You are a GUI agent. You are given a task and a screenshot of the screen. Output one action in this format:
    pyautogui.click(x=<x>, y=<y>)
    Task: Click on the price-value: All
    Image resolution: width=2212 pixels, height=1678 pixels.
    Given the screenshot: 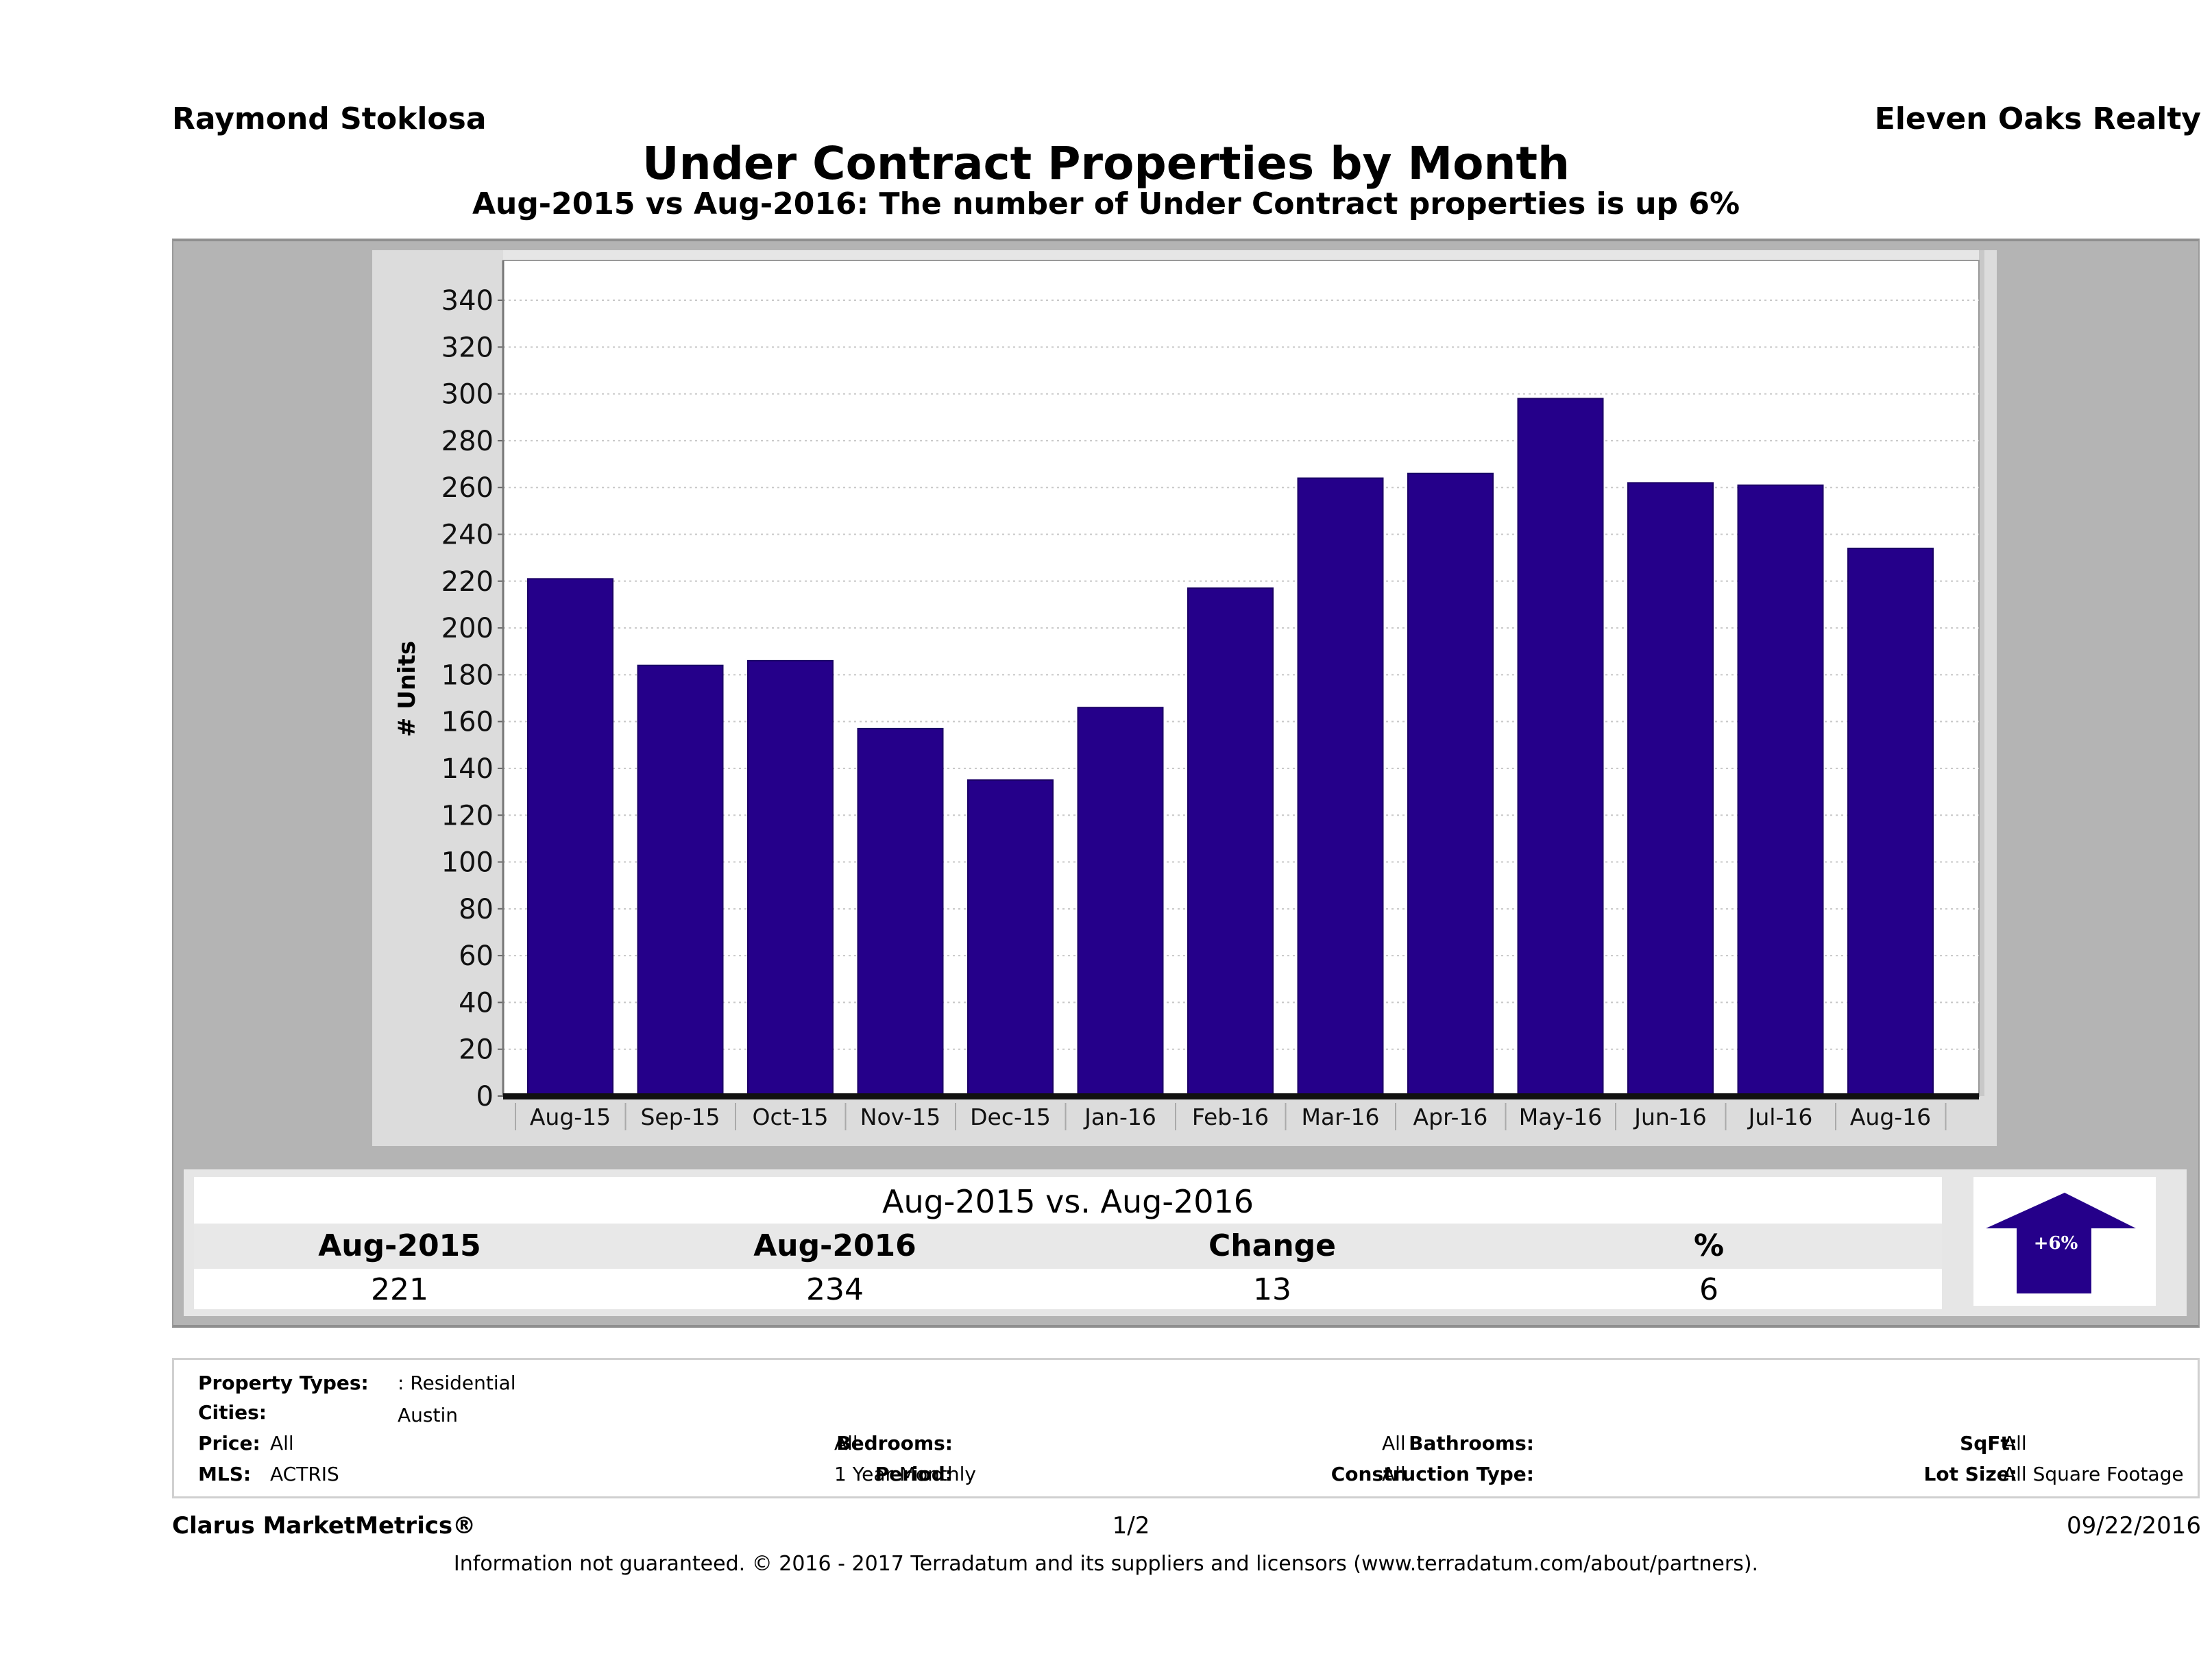 What is the action you would take?
    pyautogui.click(x=282, y=1443)
    